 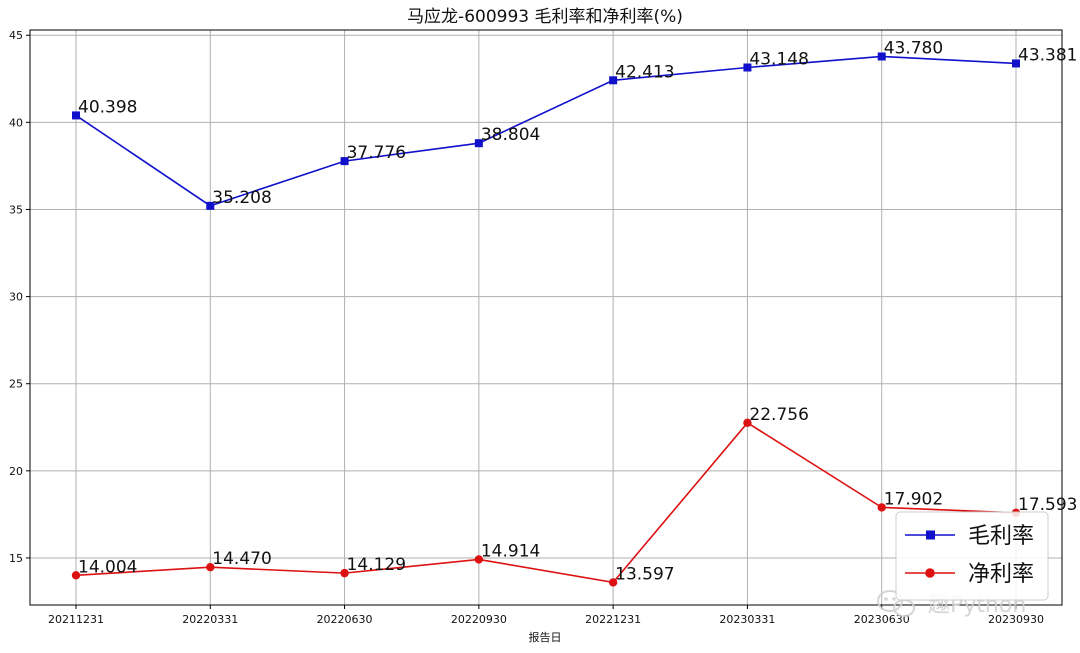 What do you see at coordinates (882, 619) in the screenshot?
I see `x-tick-label: 20230630` at bounding box center [882, 619].